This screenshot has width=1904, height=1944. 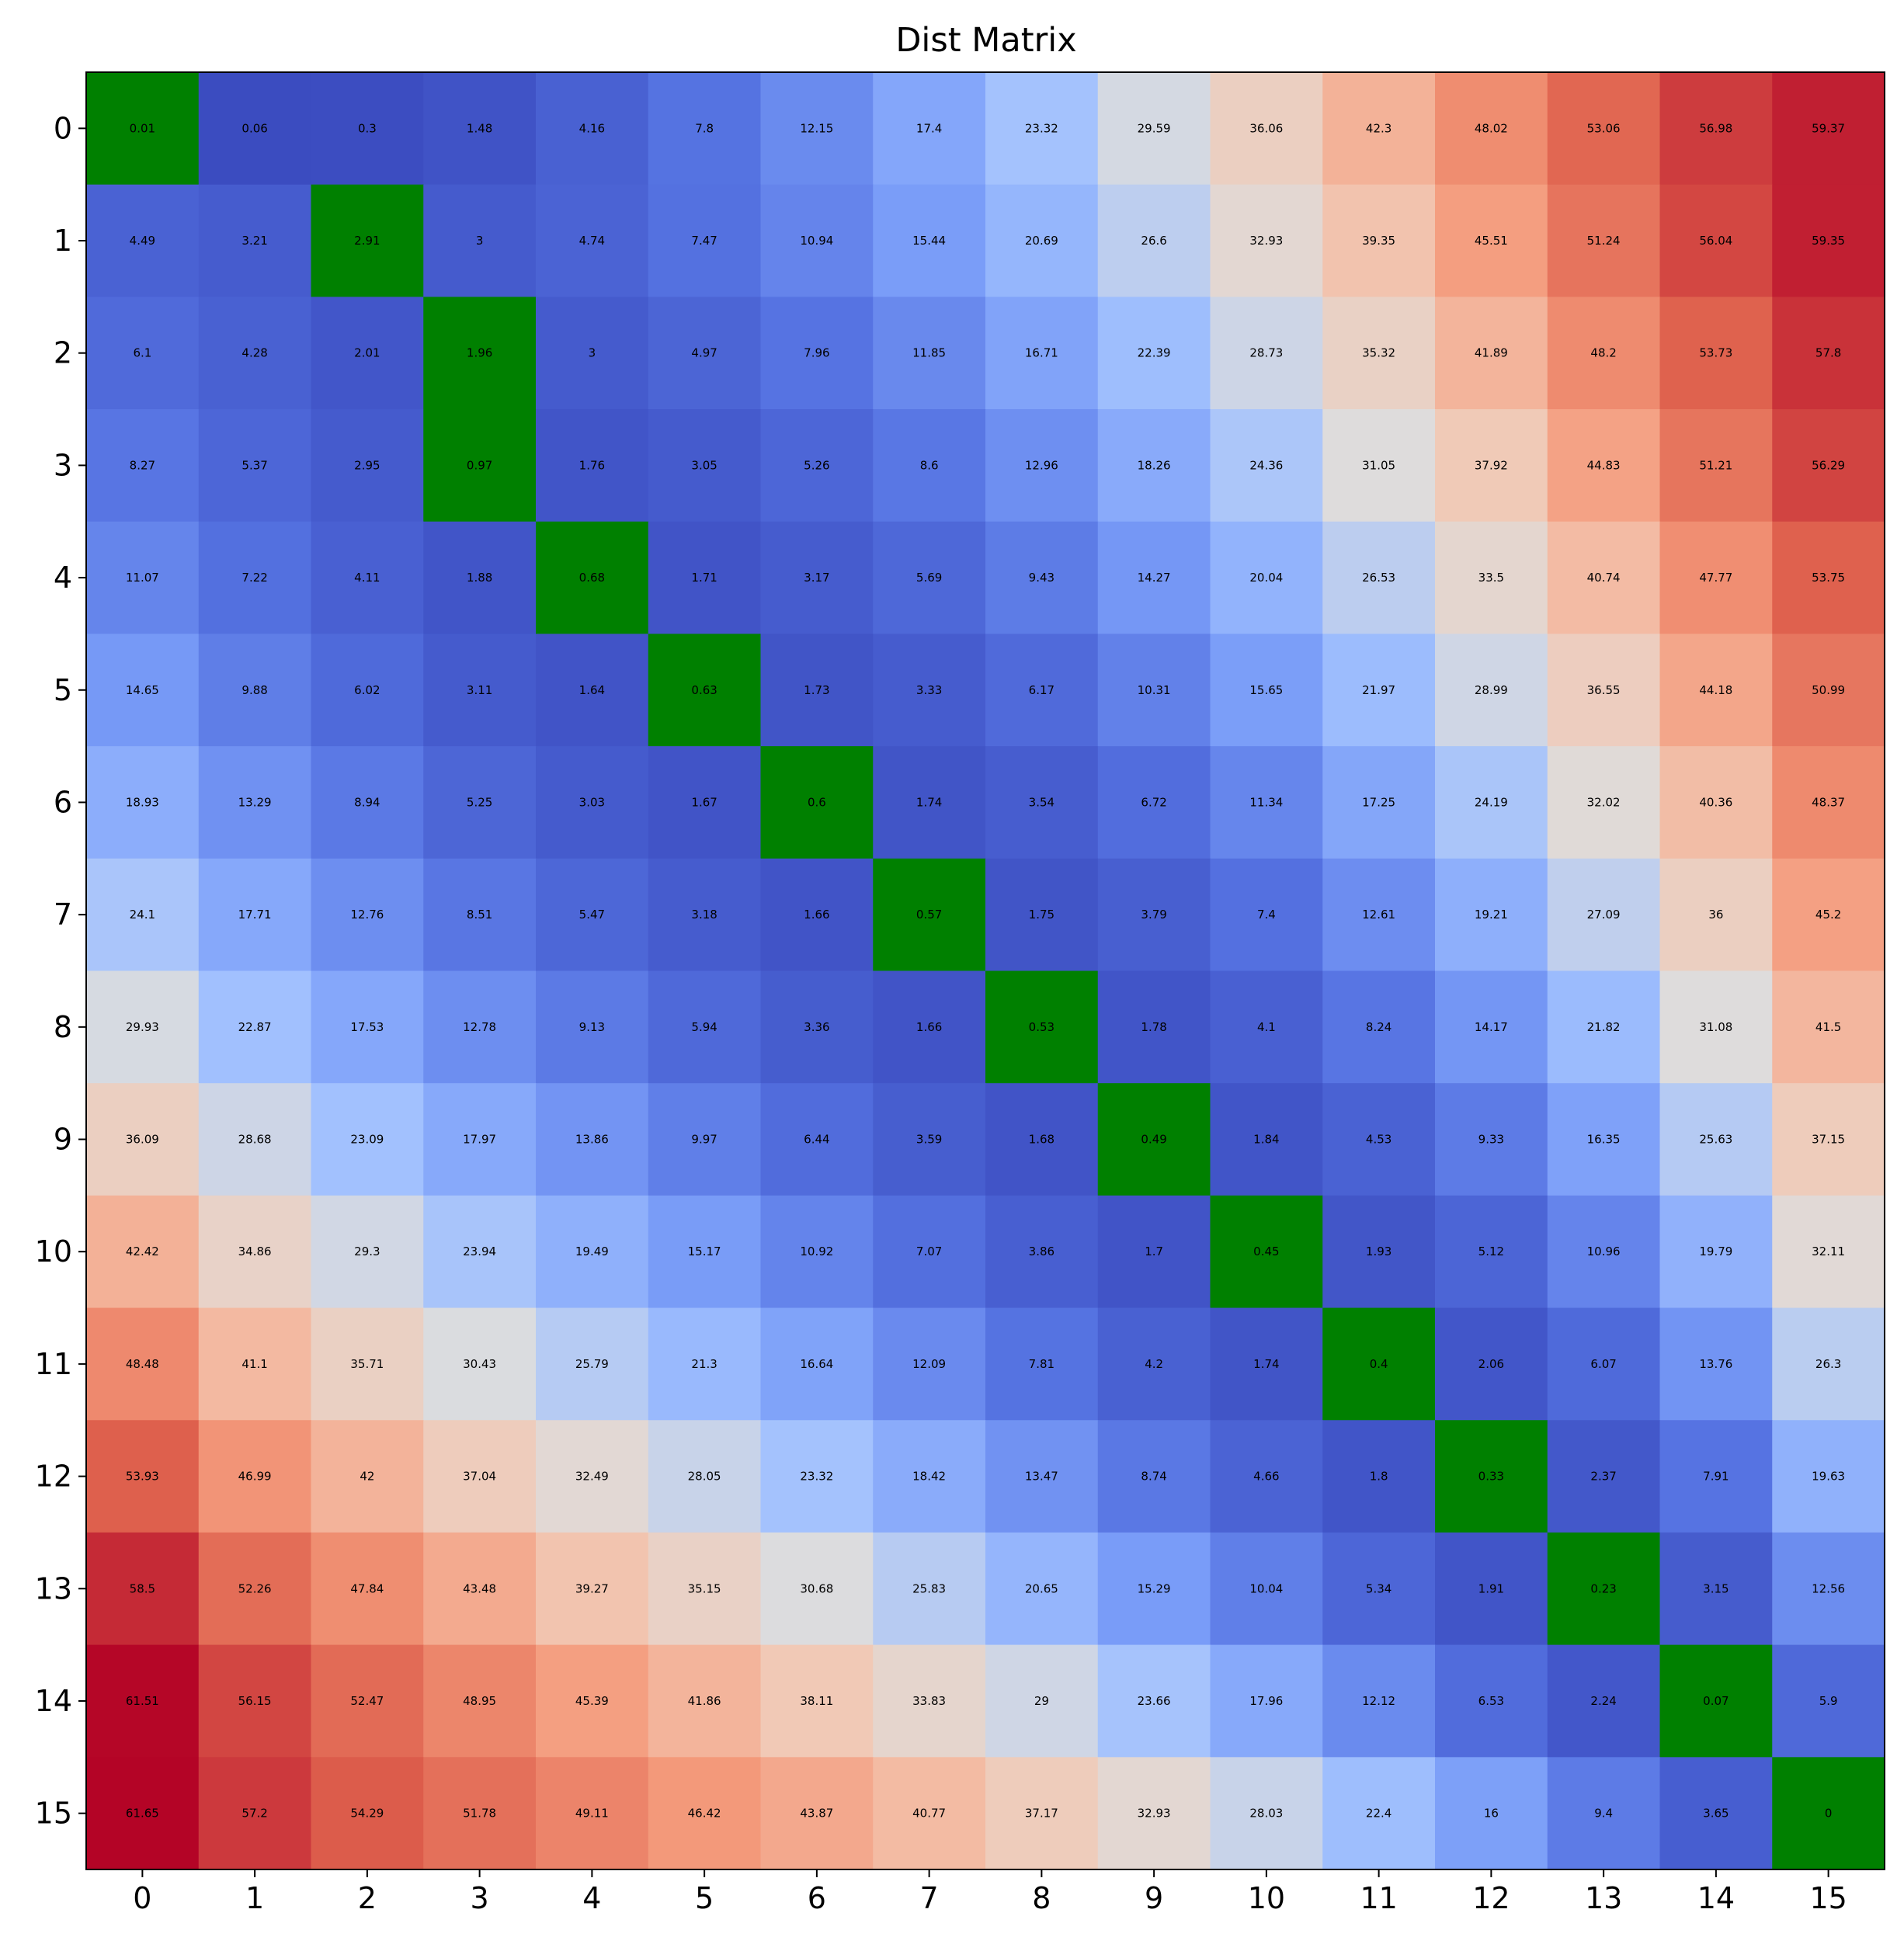 What do you see at coordinates (1153, 802) in the screenshot?
I see `cell-value-label: 6.72` at bounding box center [1153, 802].